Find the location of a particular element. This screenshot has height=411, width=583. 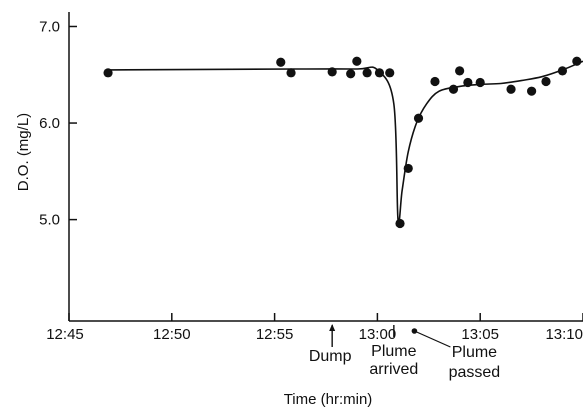

plume-arrived-label-line: Plume is located at coordinates (393, 351).